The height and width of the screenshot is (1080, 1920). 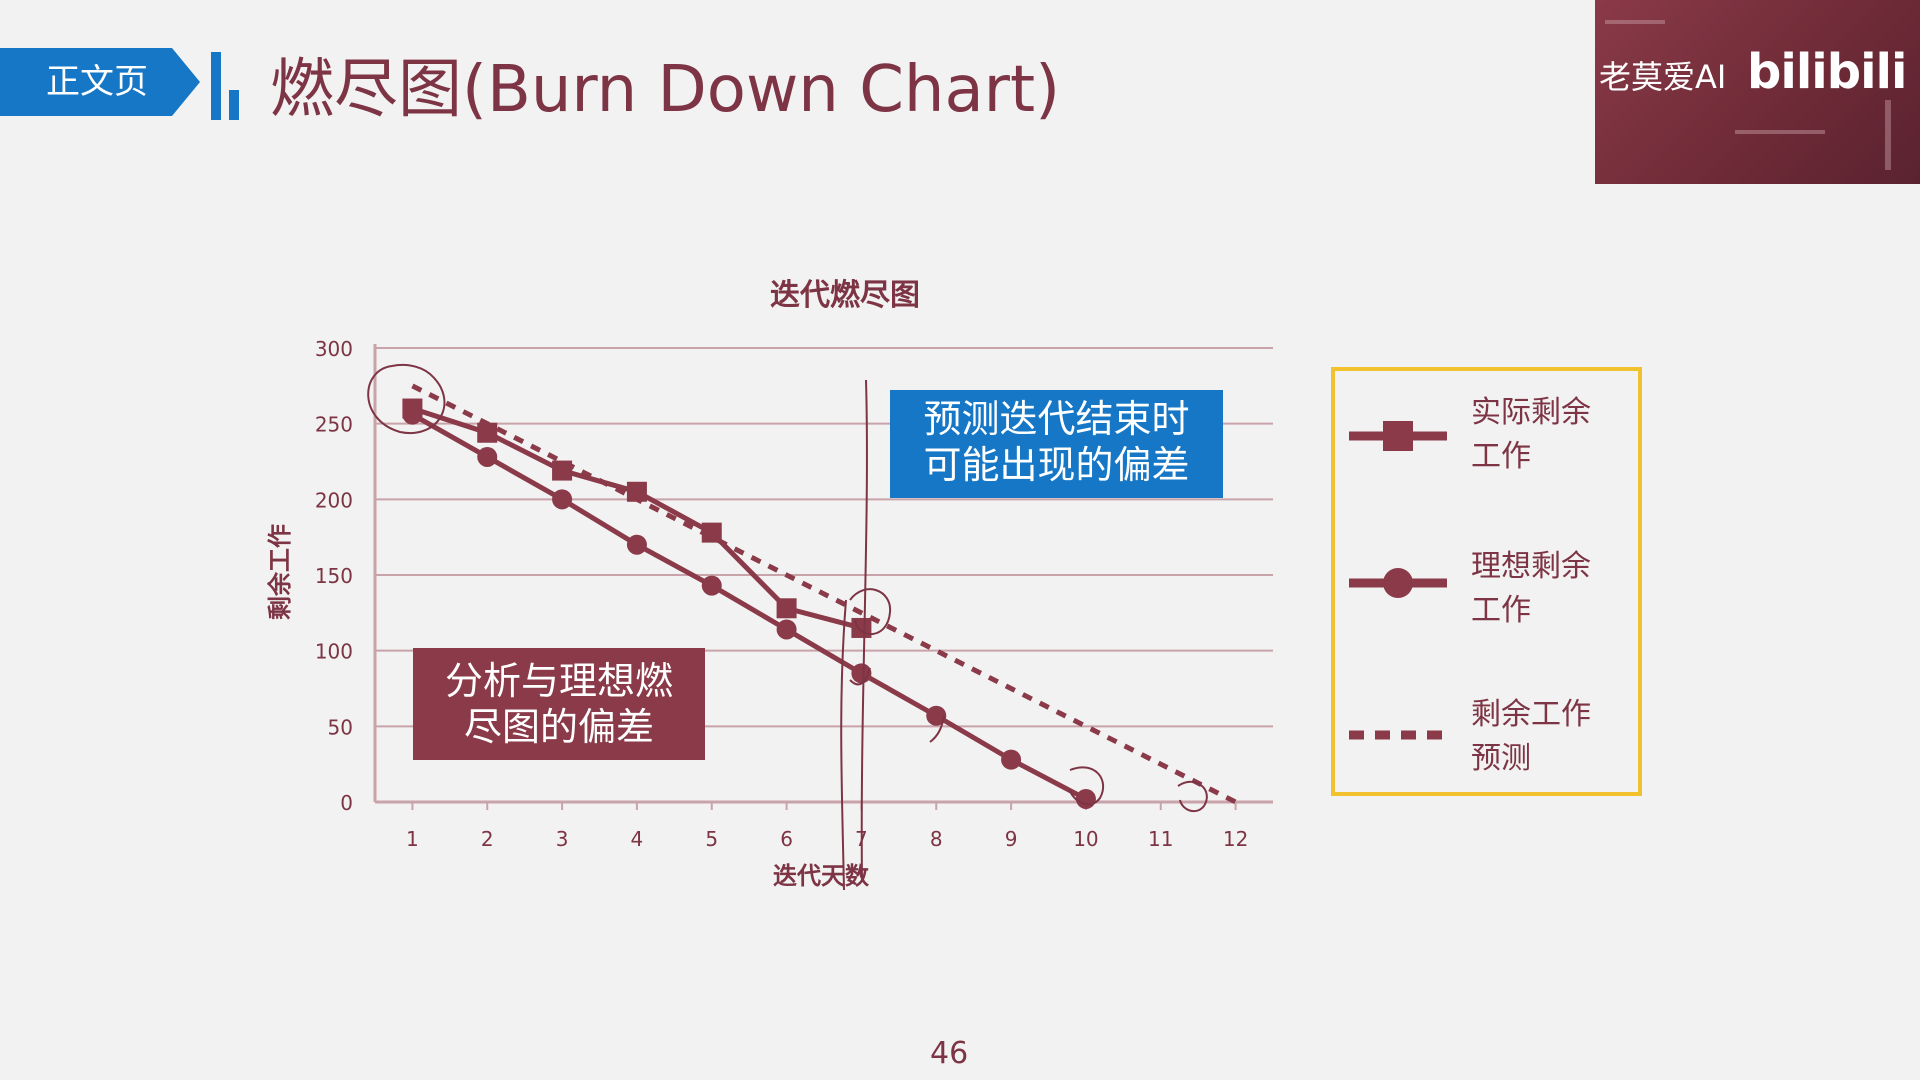 What do you see at coordinates (1011, 839) in the screenshot?
I see `x-tick-label: 9` at bounding box center [1011, 839].